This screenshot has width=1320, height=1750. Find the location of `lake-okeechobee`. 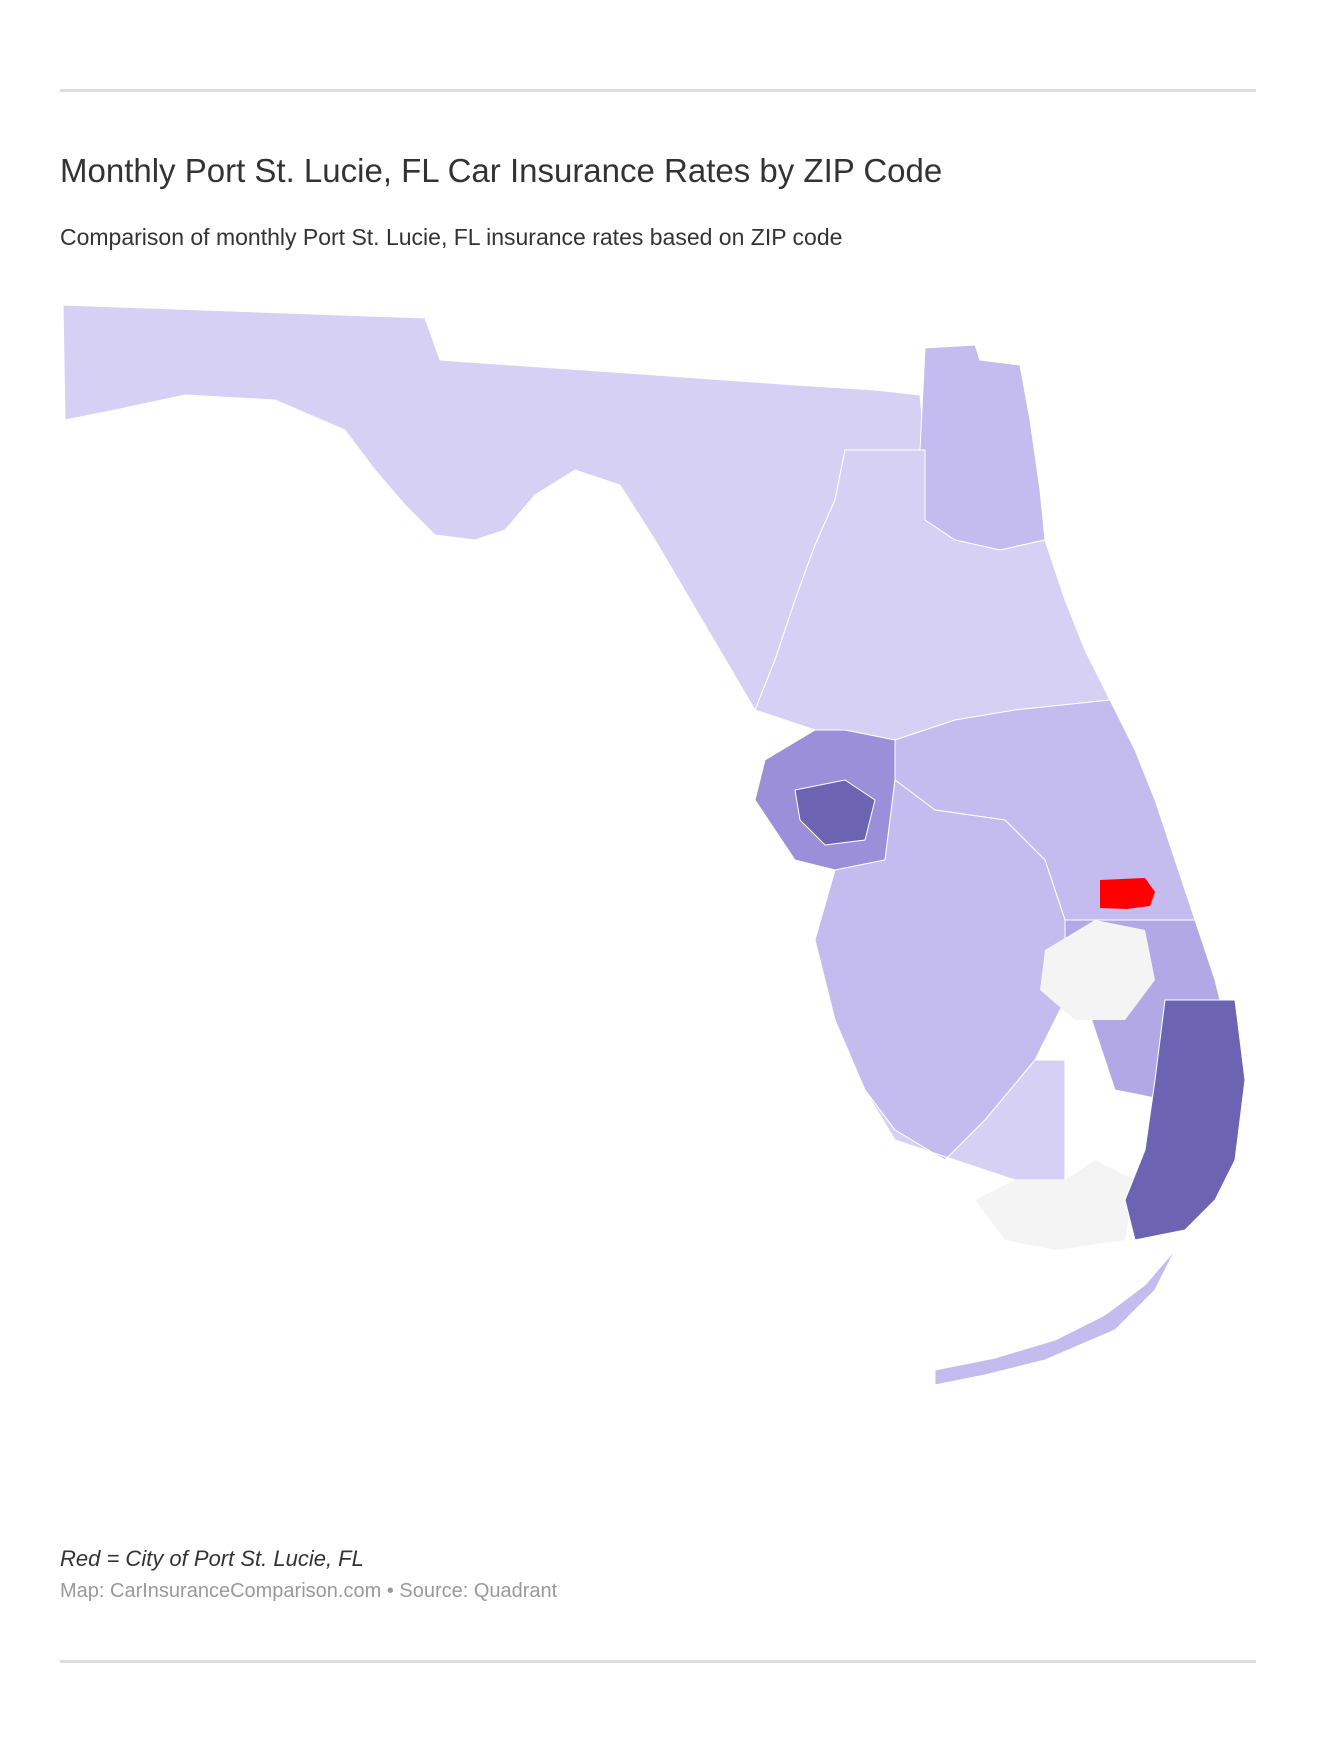

lake-okeechobee is located at coordinates (1097, 970).